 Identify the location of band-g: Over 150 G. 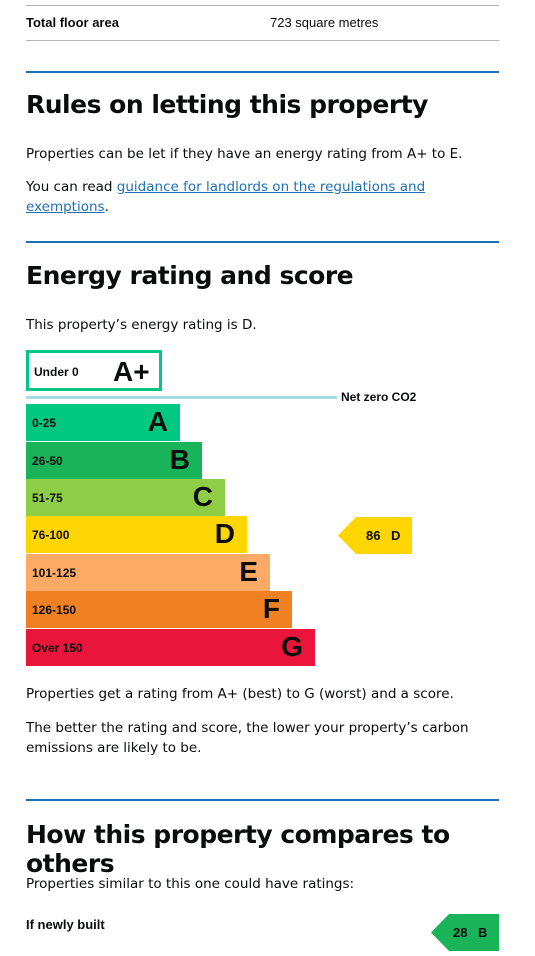
(170, 647).